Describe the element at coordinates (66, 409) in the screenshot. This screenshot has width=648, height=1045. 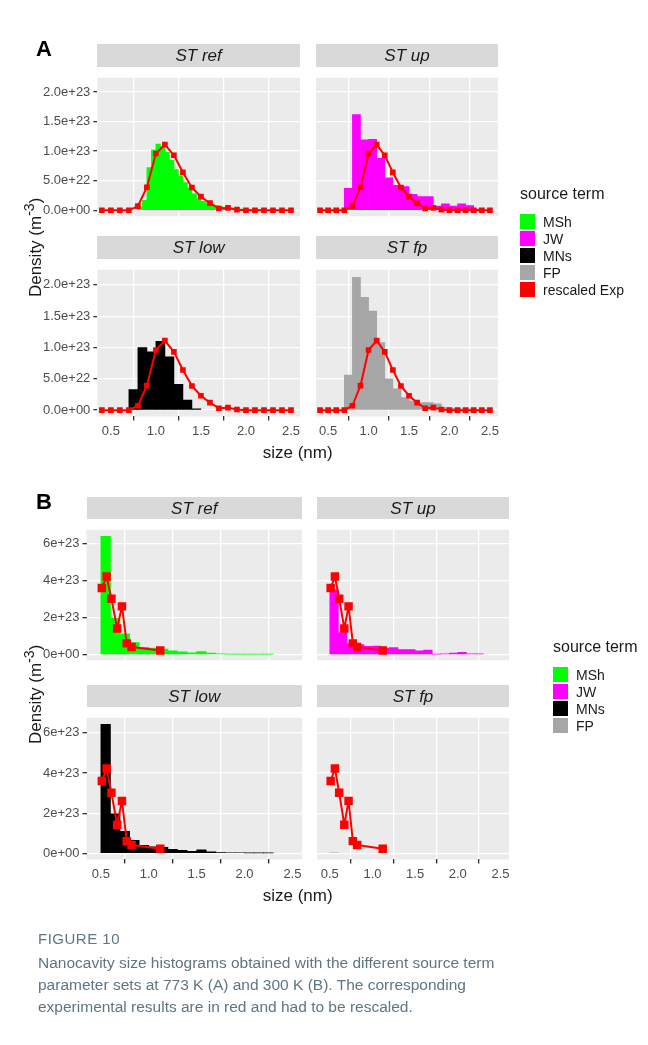
I see `y-tick-label: 0.0e+00` at that location.